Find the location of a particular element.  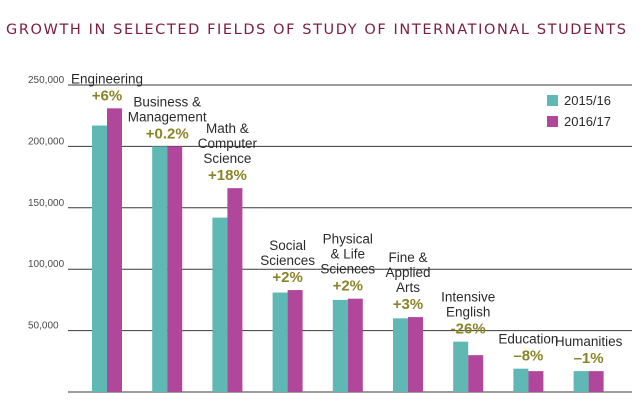

category-label: Physical is located at coordinates (348, 239).